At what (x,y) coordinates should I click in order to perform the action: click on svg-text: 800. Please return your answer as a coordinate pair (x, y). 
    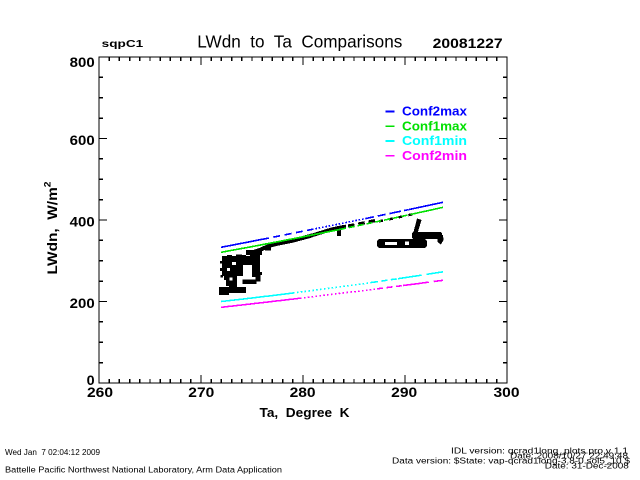
    Looking at the image, I should click on (82, 62).